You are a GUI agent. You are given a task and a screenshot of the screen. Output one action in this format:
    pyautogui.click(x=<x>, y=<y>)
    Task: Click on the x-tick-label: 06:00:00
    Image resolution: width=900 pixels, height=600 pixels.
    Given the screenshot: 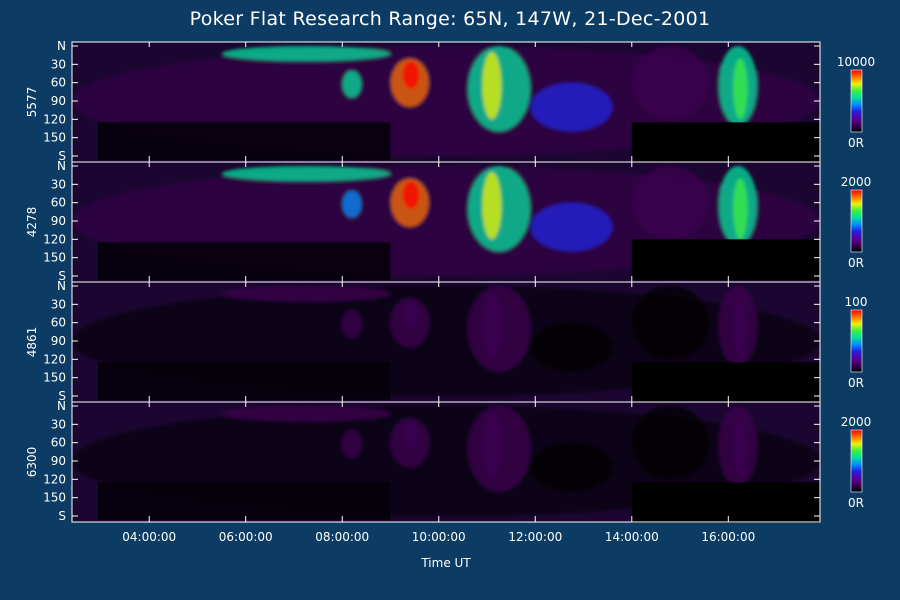 What is the action you would take?
    pyautogui.click(x=246, y=537)
    